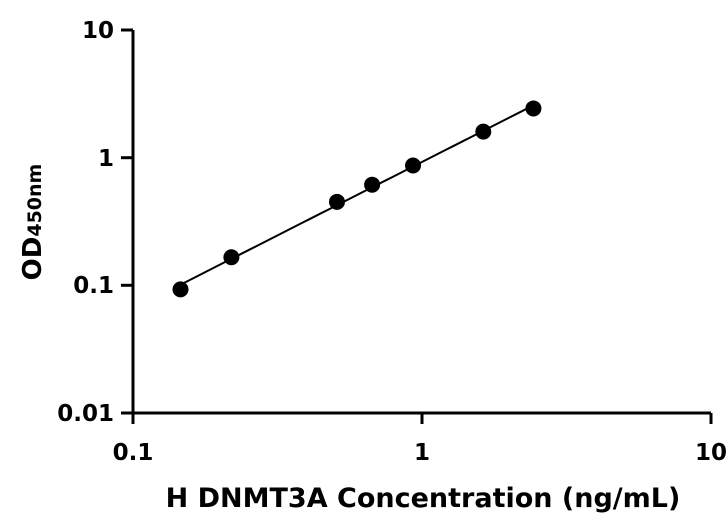  Describe the element at coordinates (423, 498) in the screenshot. I see `x-axis-title: H DNMT3A Concentration (ng/mL)` at that location.